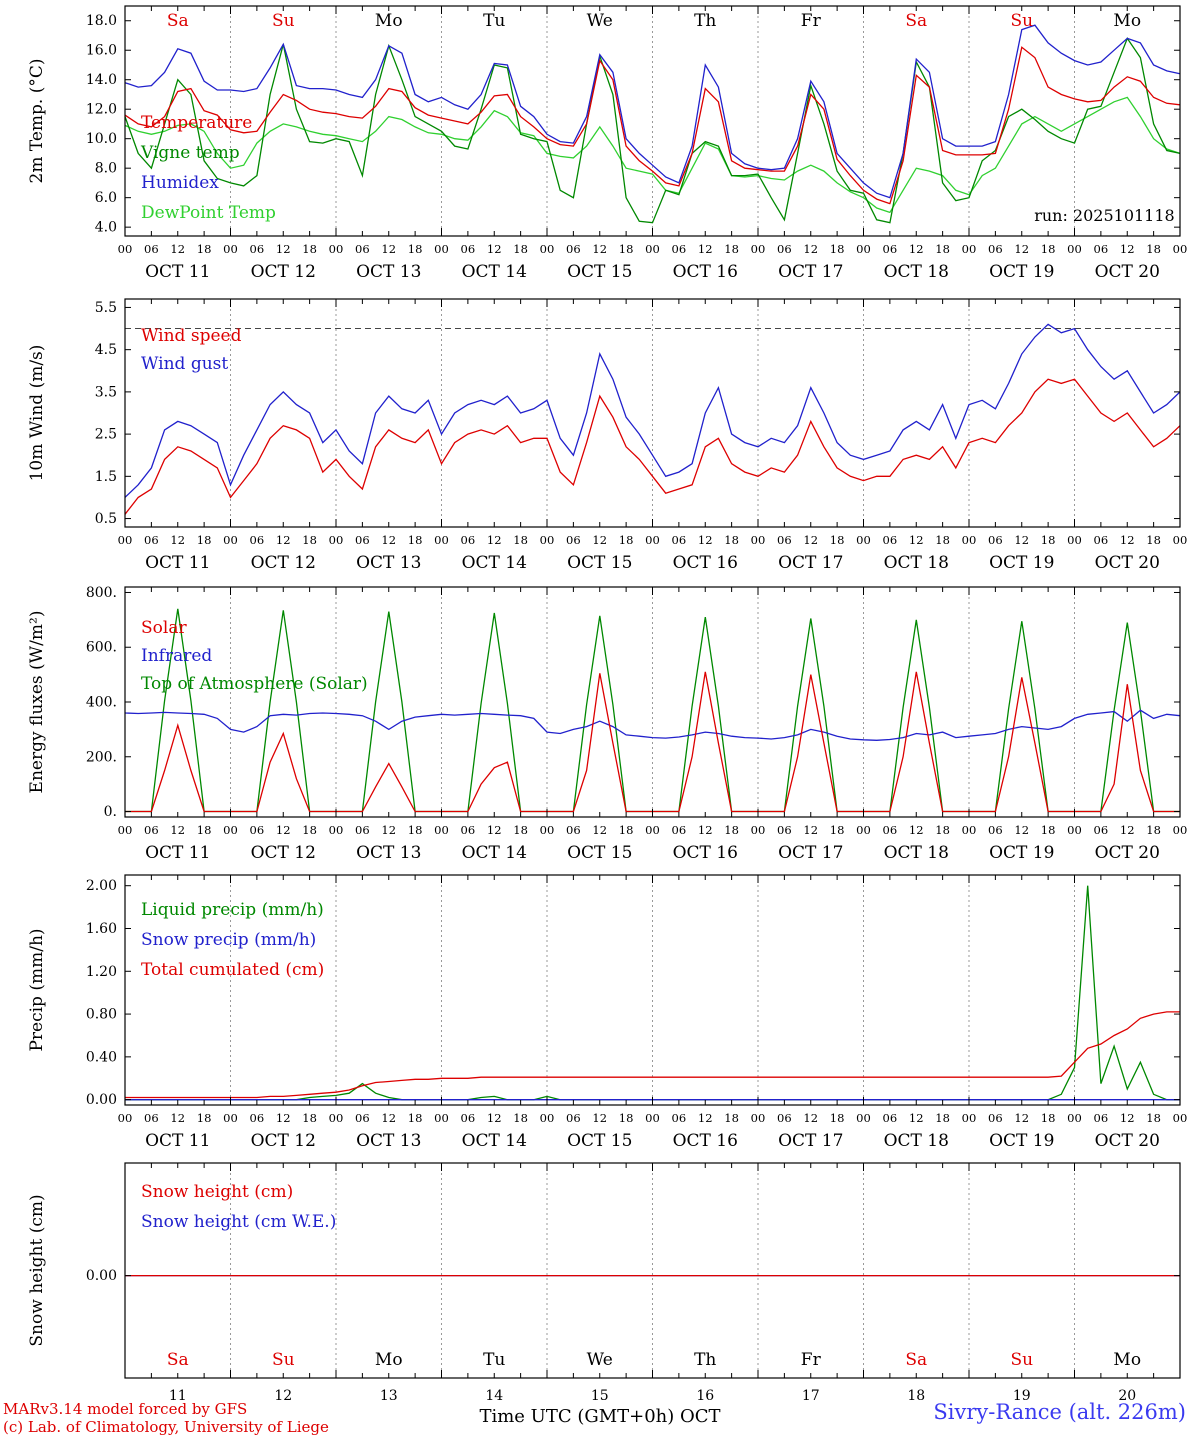 This screenshot has width=1194, height=1440. Describe the element at coordinates (494, 1141) in the screenshot. I see `date-label: OCT 14` at that location.